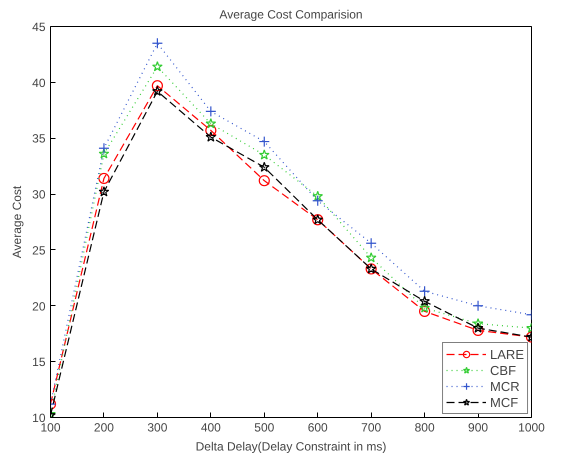 The width and height of the screenshot is (562, 462). What do you see at coordinates (505, 386) in the screenshot?
I see `legend-label: MCR` at bounding box center [505, 386].